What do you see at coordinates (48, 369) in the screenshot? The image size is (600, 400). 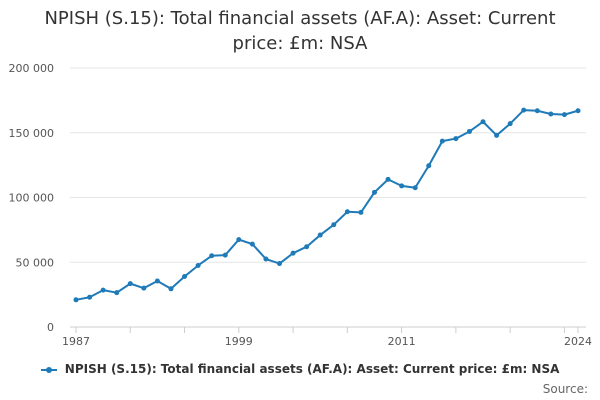 I see `legend-marker` at bounding box center [48, 369].